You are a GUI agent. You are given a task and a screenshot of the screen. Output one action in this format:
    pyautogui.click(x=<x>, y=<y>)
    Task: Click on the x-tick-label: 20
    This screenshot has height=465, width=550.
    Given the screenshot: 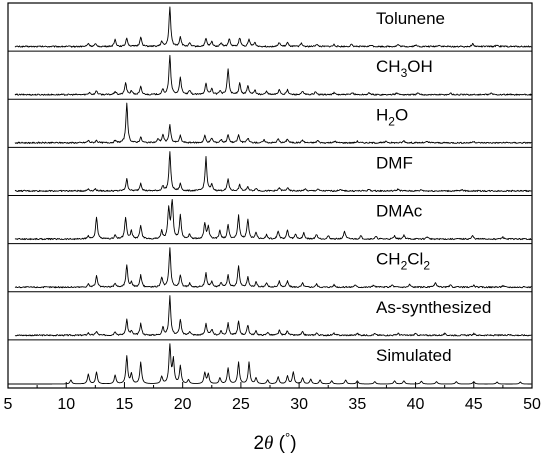 What is the action you would take?
    pyautogui.click(x=183, y=404)
    